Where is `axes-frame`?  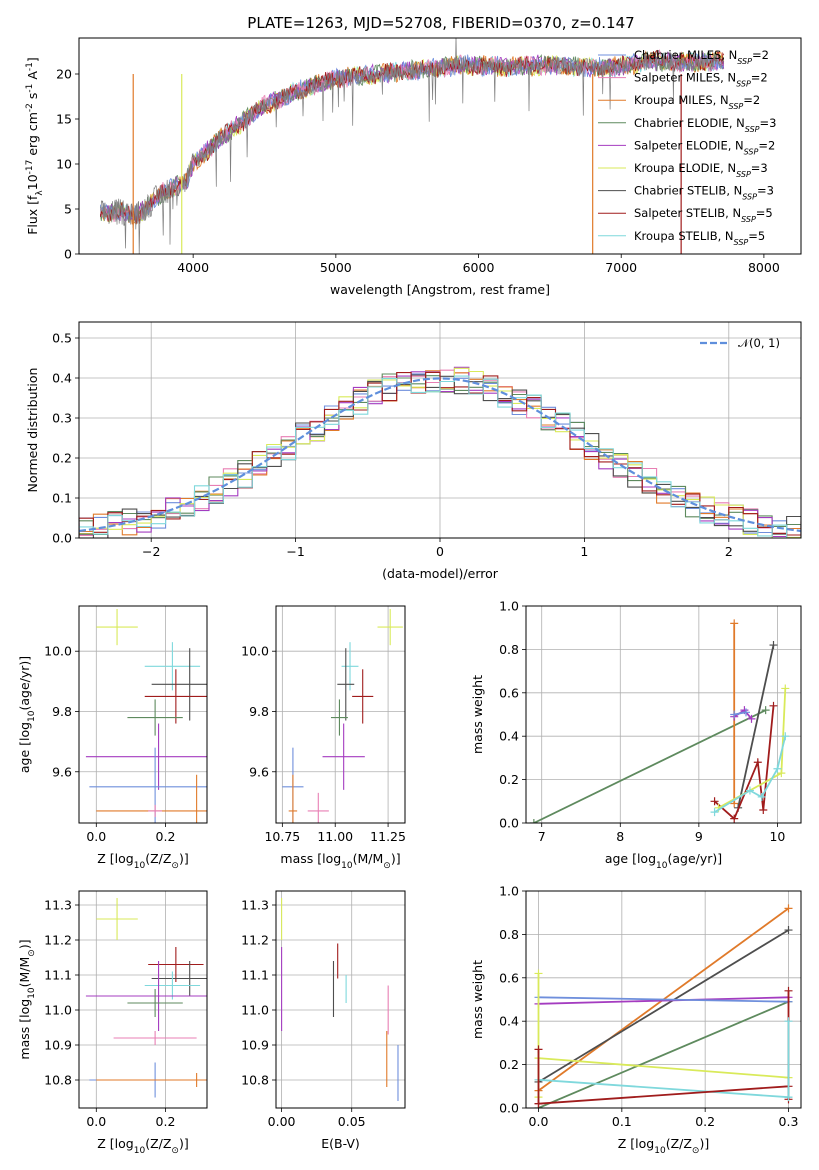 axes-frame is located at coordinates (143, 999).